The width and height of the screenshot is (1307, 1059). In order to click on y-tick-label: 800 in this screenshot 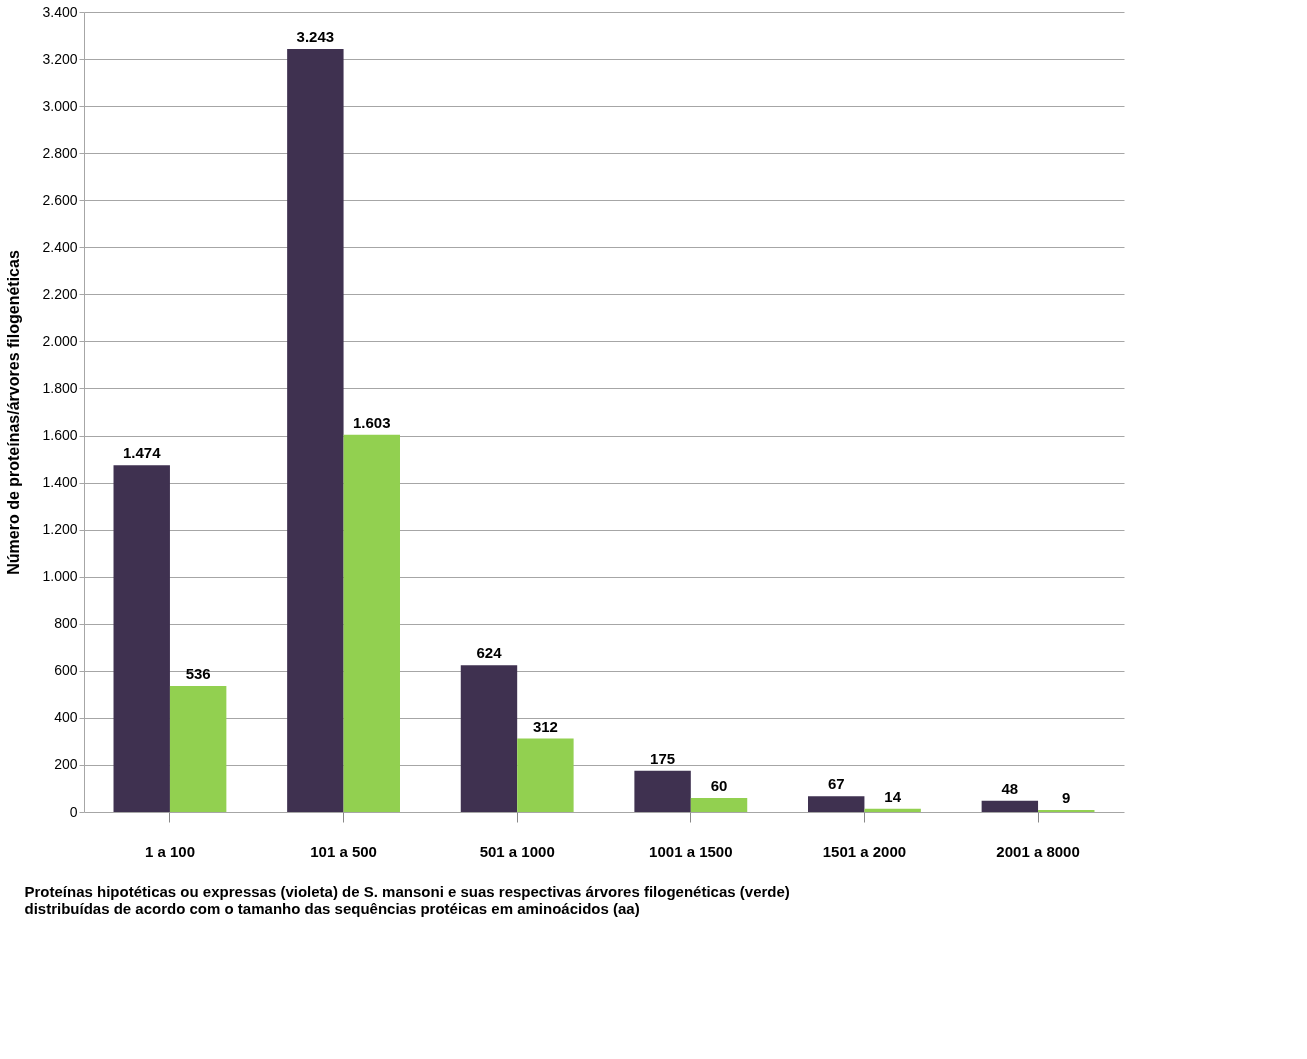, I will do `click(66, 623)`.